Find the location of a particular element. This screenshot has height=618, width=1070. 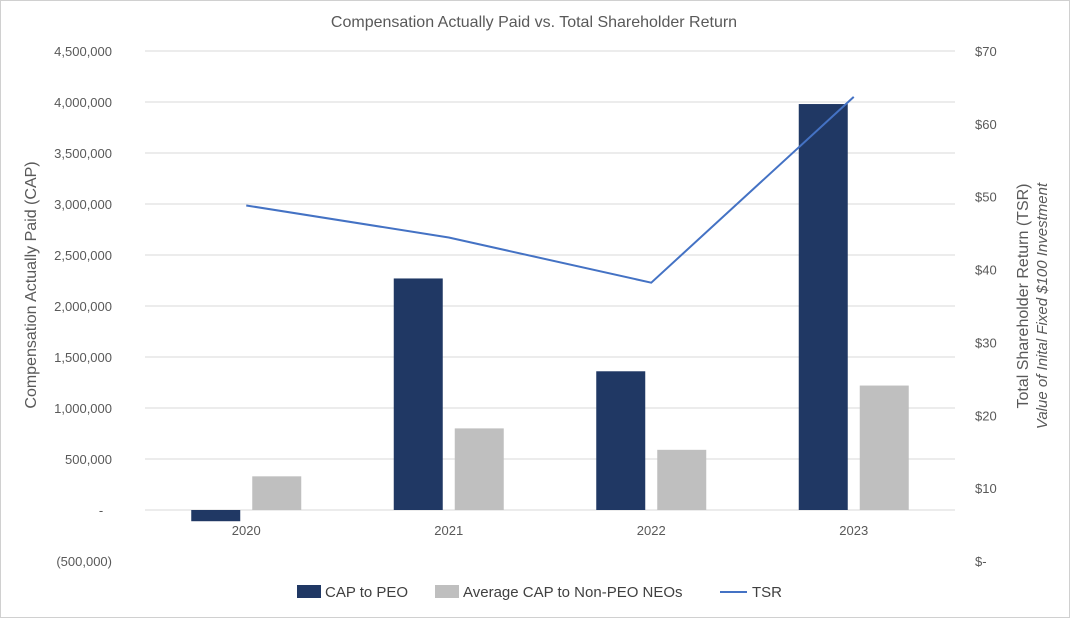

legend-label-cap-peo: CAP to PEO is located at coordinates (366, 592).